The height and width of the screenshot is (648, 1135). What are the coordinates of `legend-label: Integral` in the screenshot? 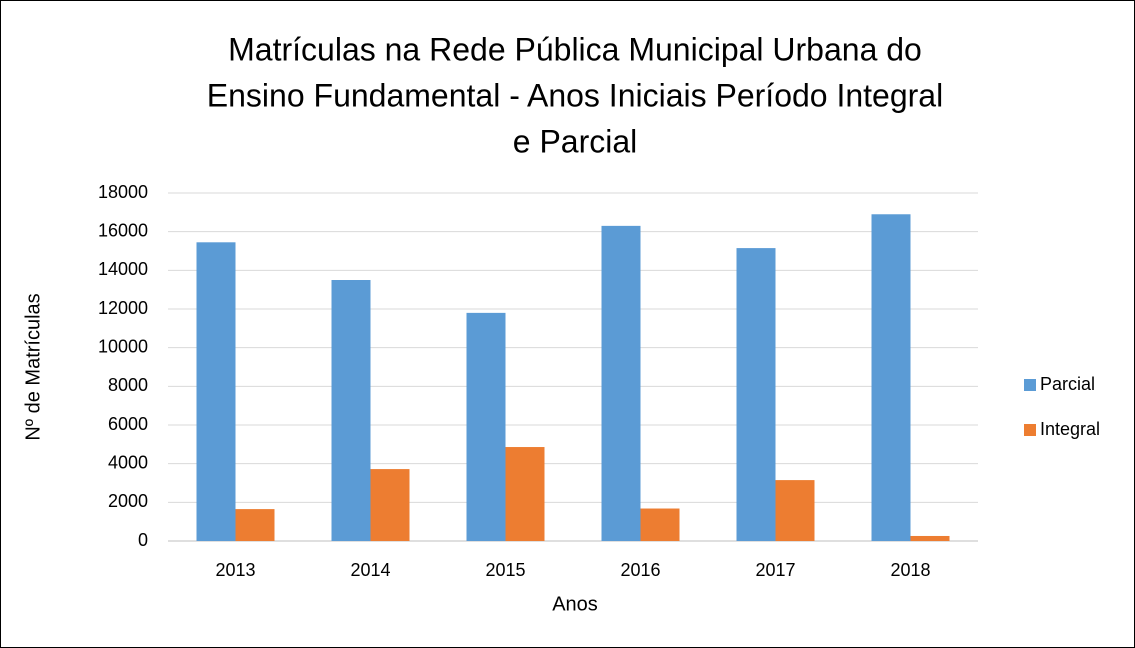 It's located at (1070, 429).